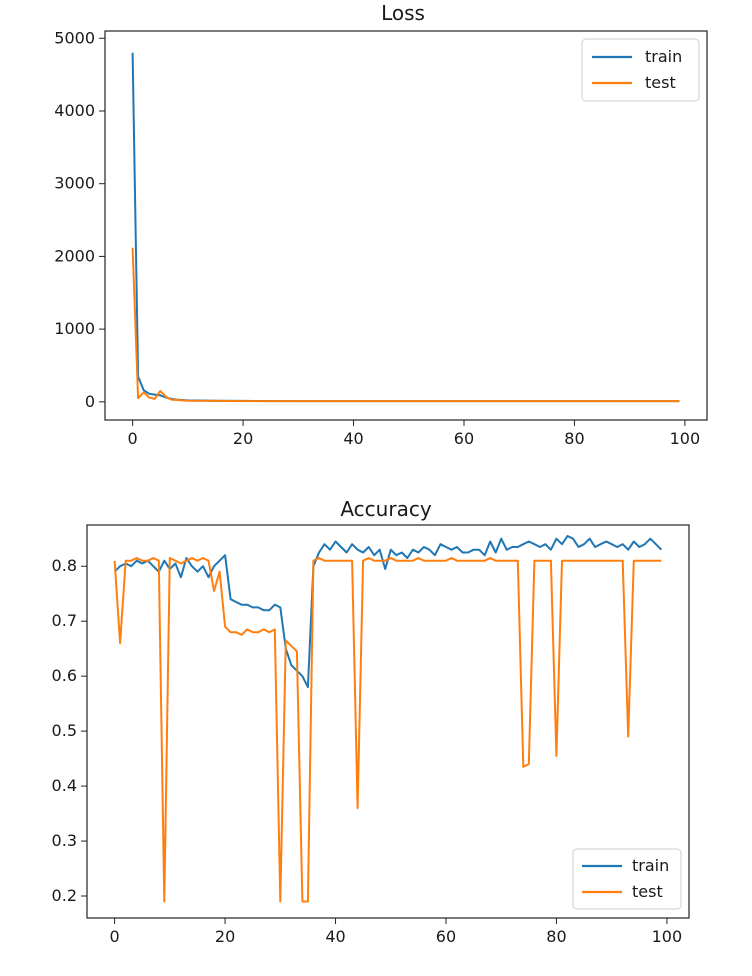 The image size is (752, 976). I want to click on accuracy-xtick-label: 80, so click(556, 936).